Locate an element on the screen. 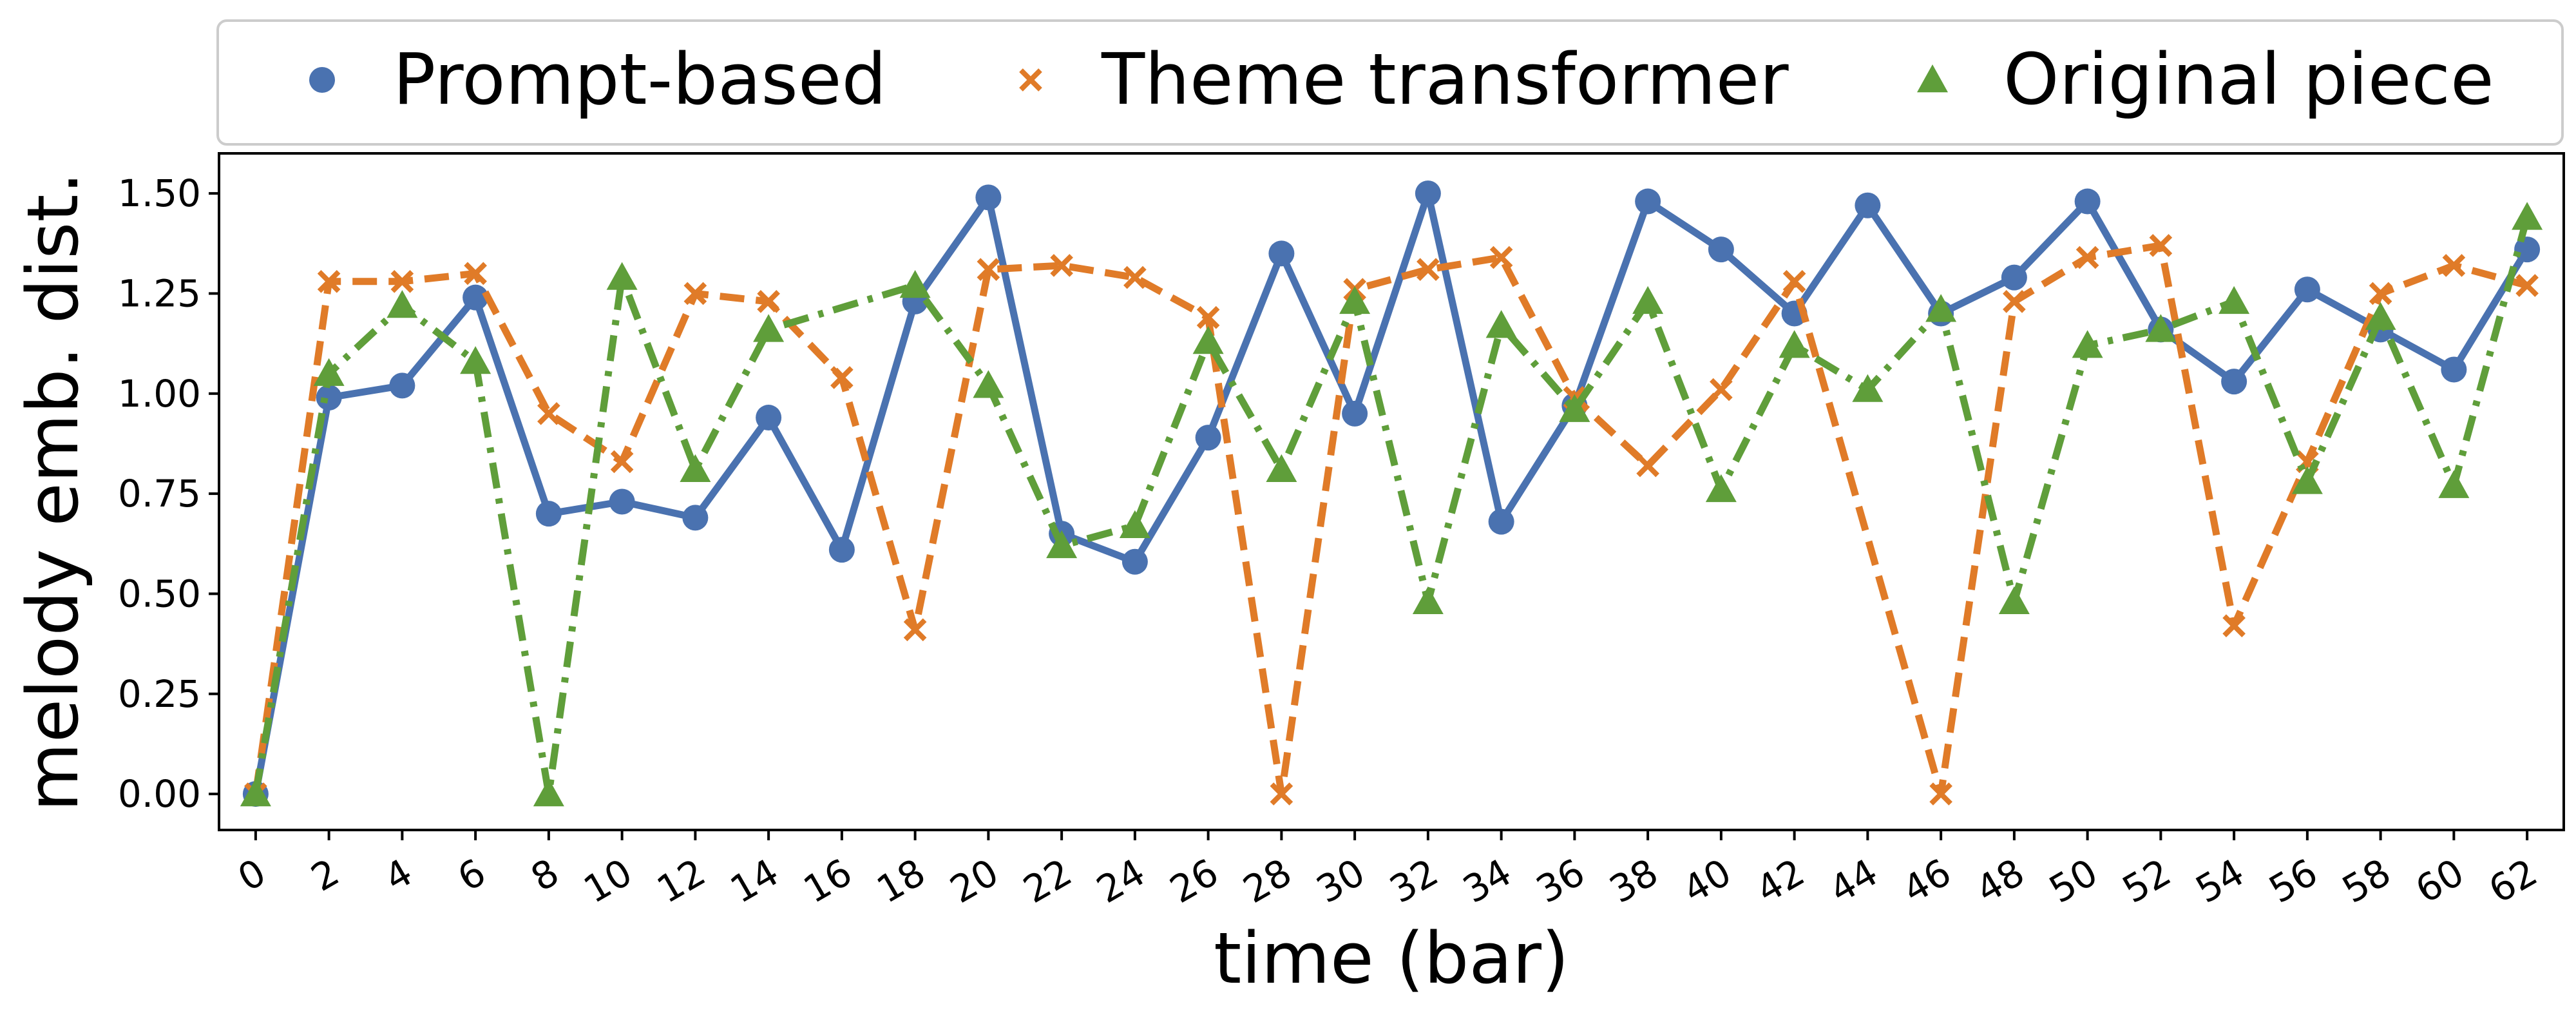 The width and height of the screenshot is (2576, 1013). x-tick-label: 38 is located at coordinates (1633, 881).